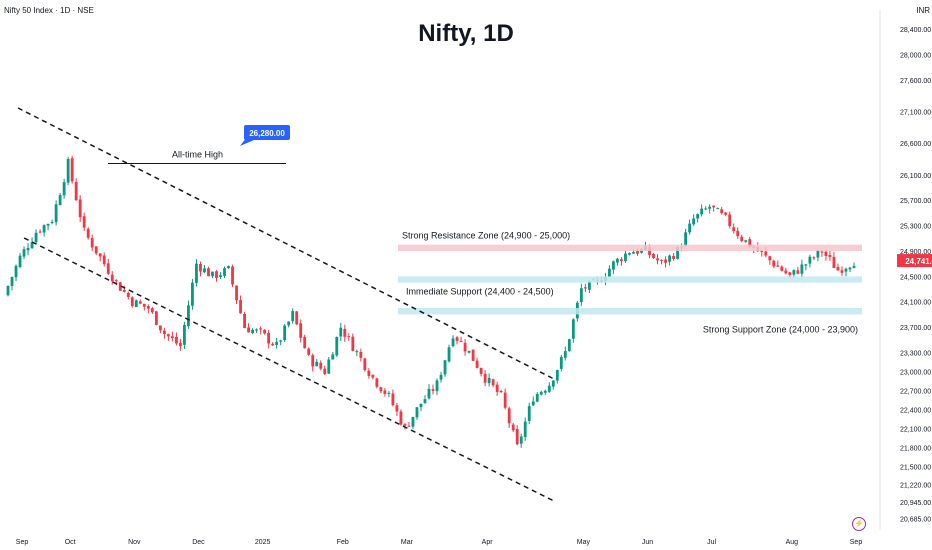 This screenshot has height=550, width=932. Describe the element at coordinates (486, 236) in the screenshot. I see `resistance-label: Strong Resistance Zone (24,900 - 25,000)` at that location.